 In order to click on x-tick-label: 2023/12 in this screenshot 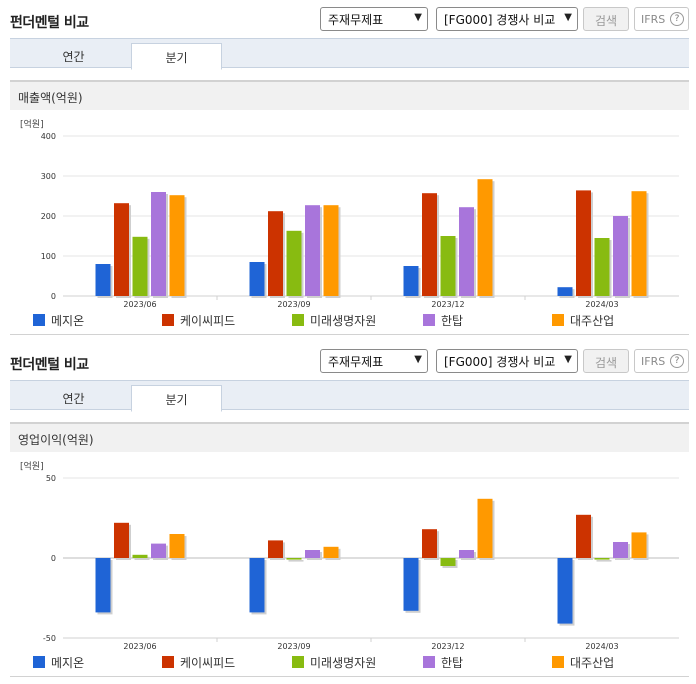, I will do `click(447, 304)`.